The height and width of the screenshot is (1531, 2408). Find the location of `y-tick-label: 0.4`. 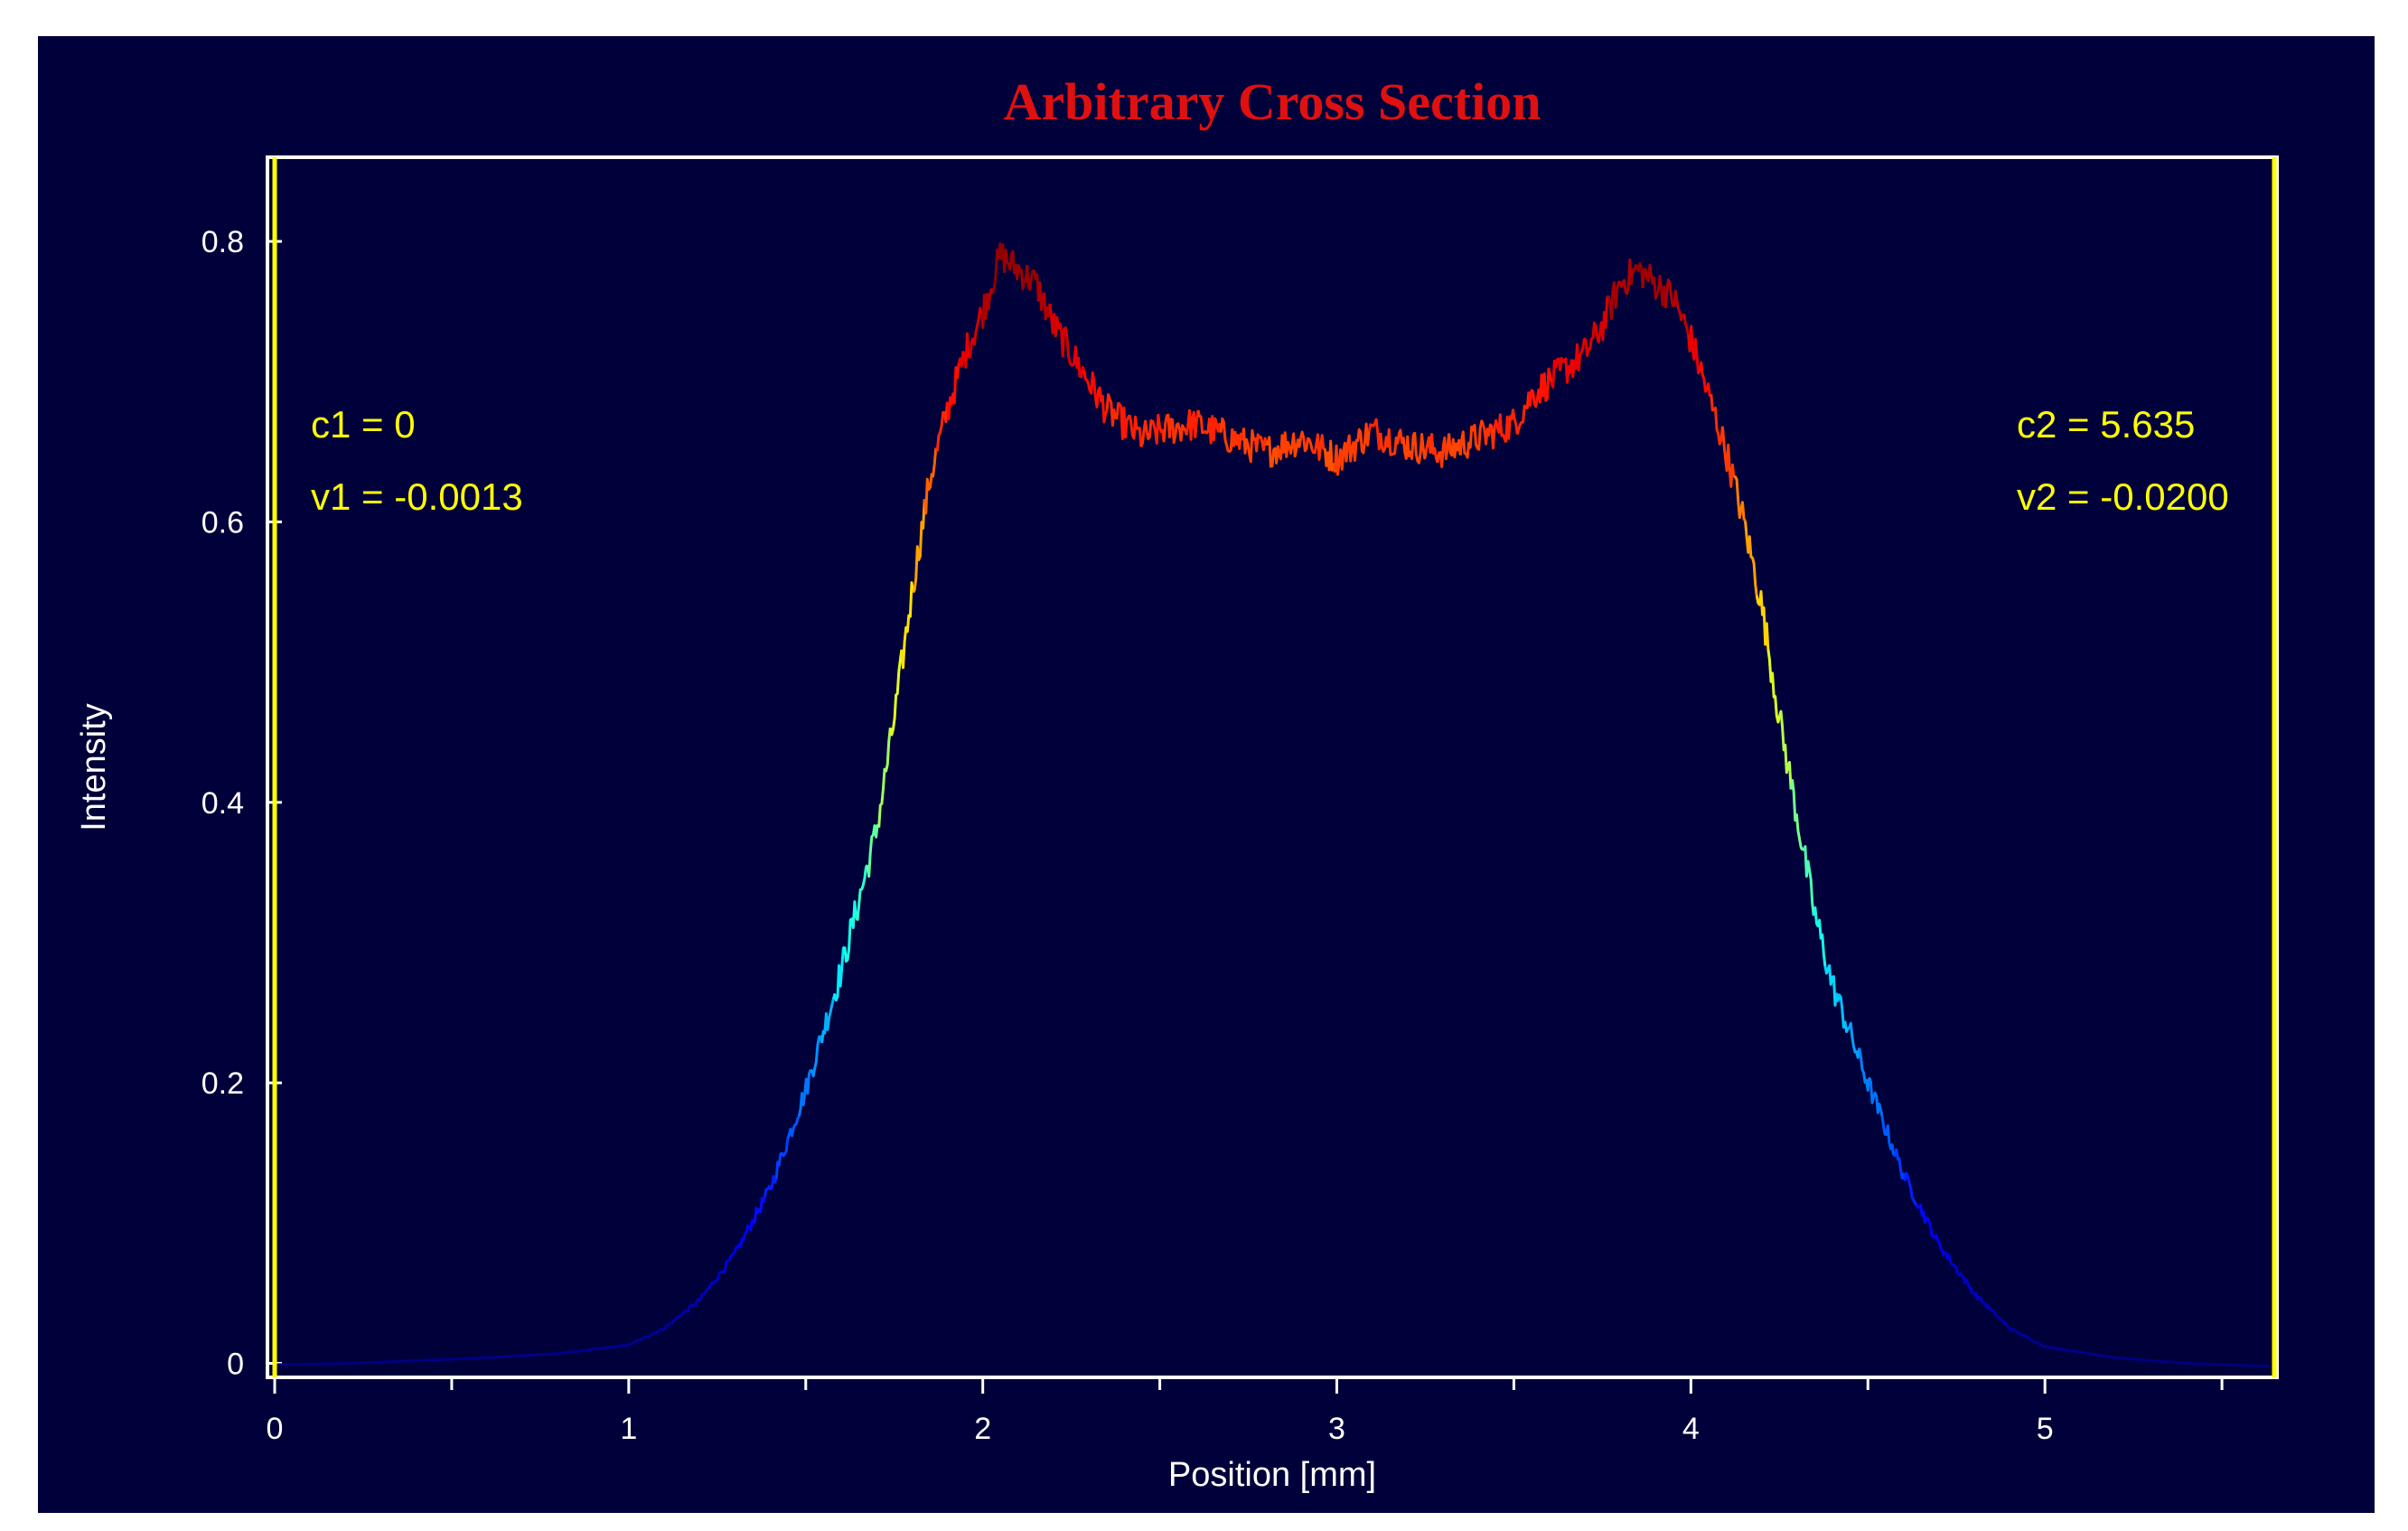

y-tick-label: 0.4 is located at coordinates (222, 804).